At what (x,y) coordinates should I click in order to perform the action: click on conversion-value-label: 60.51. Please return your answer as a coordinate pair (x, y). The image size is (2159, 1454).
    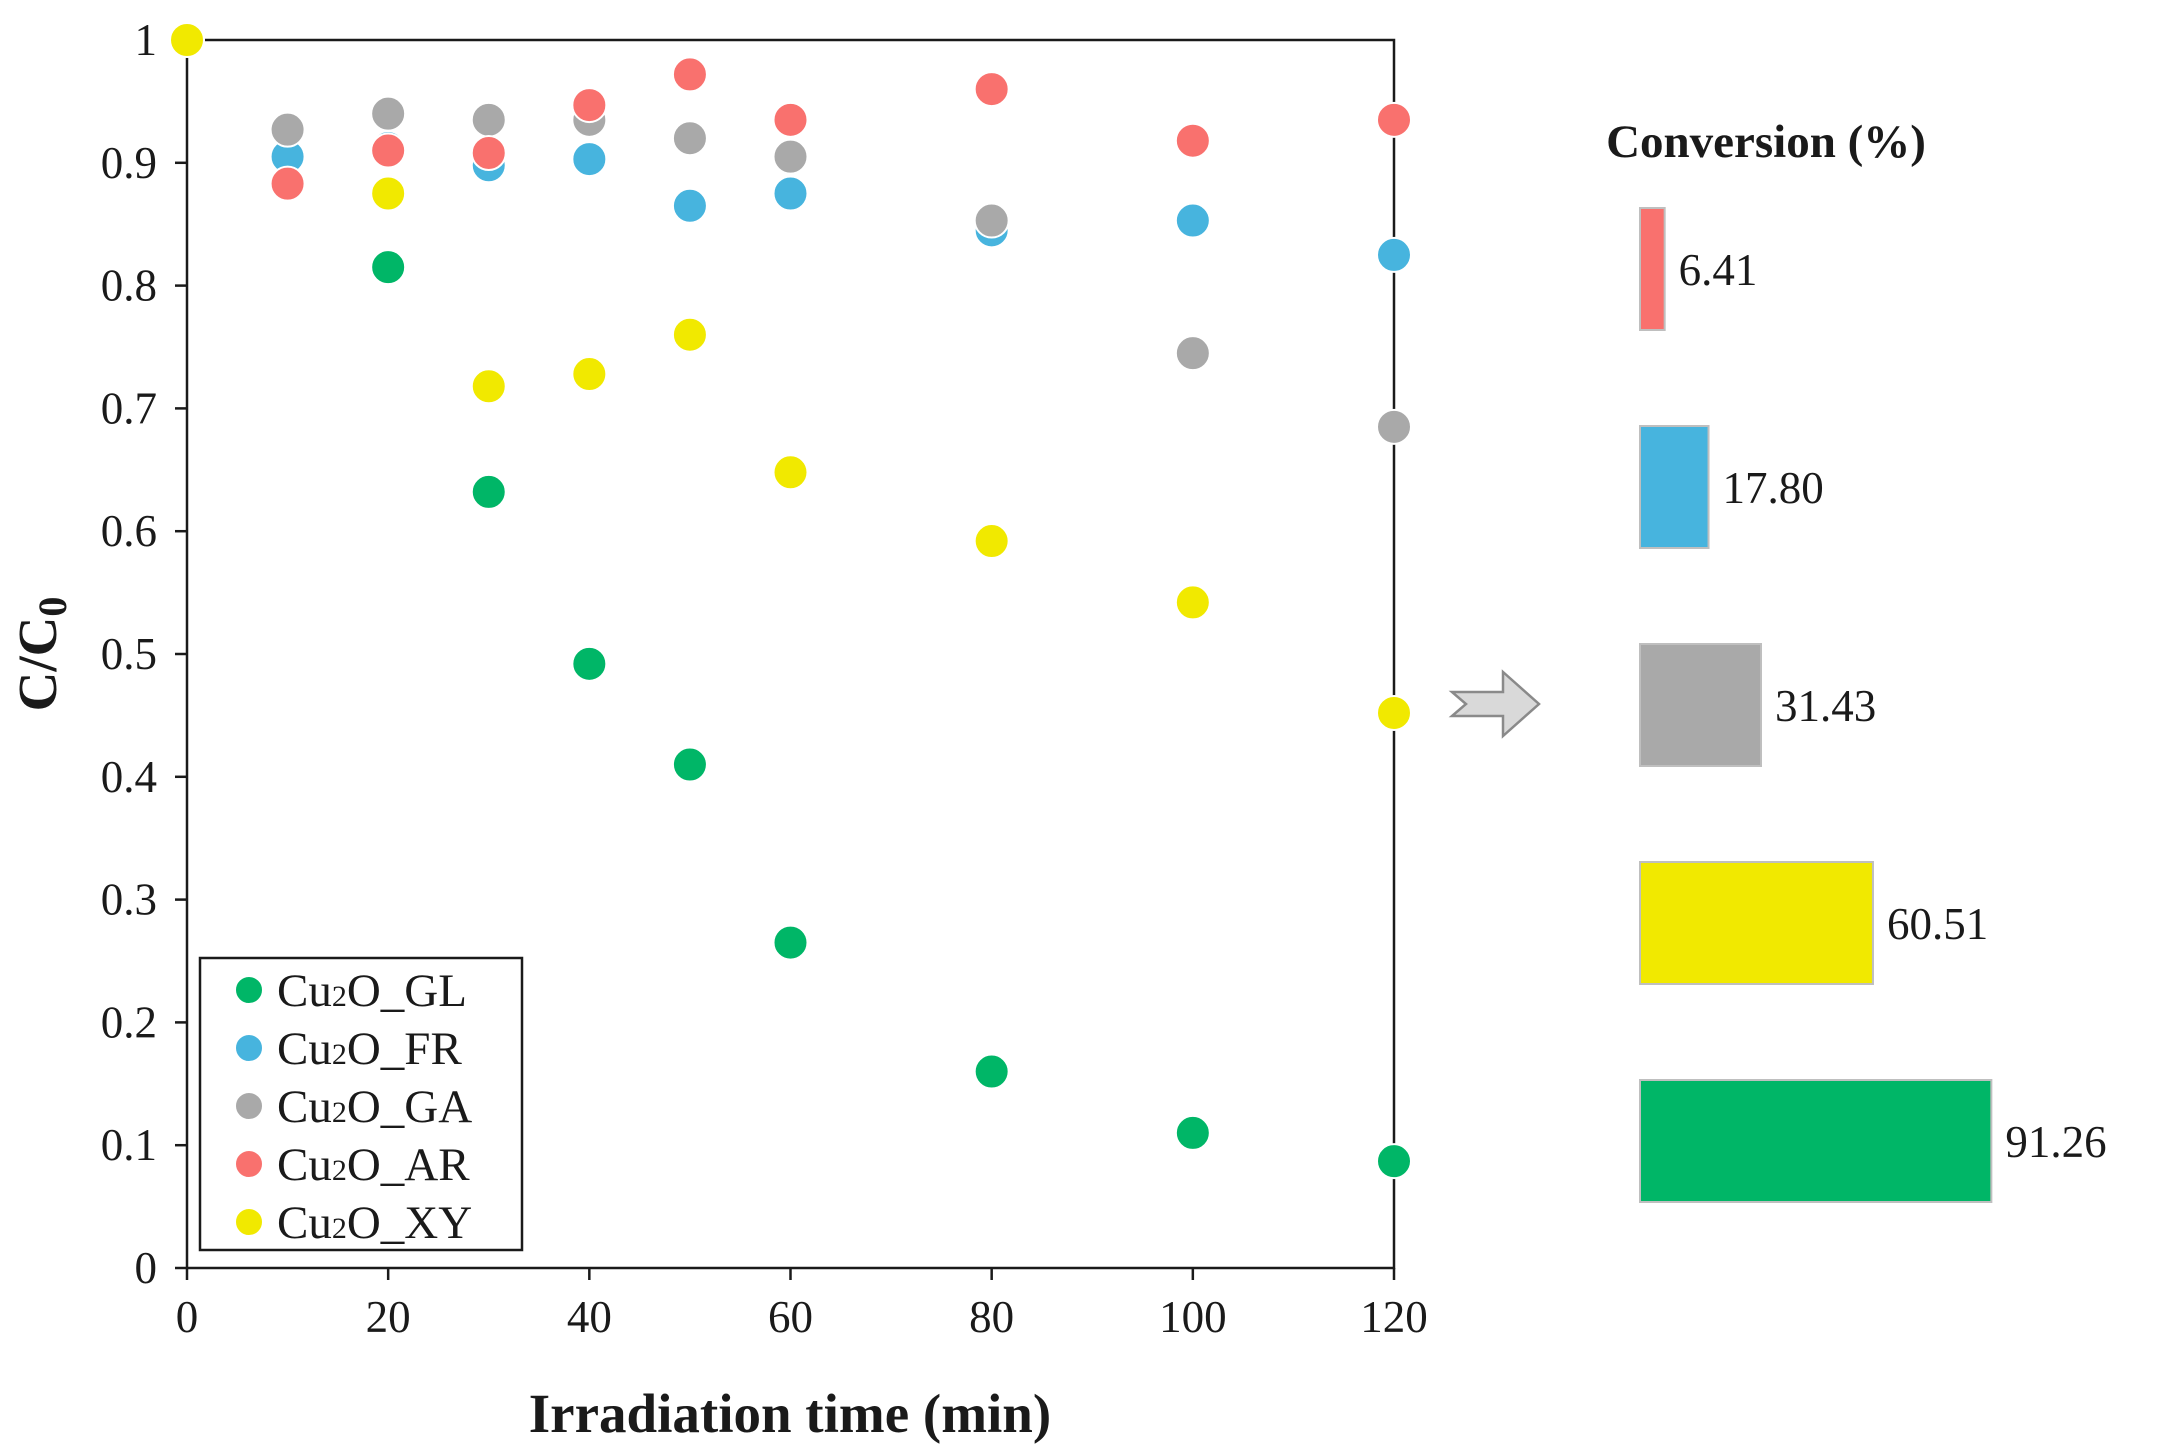
    Looking at the image, I should click on (1937, 924).